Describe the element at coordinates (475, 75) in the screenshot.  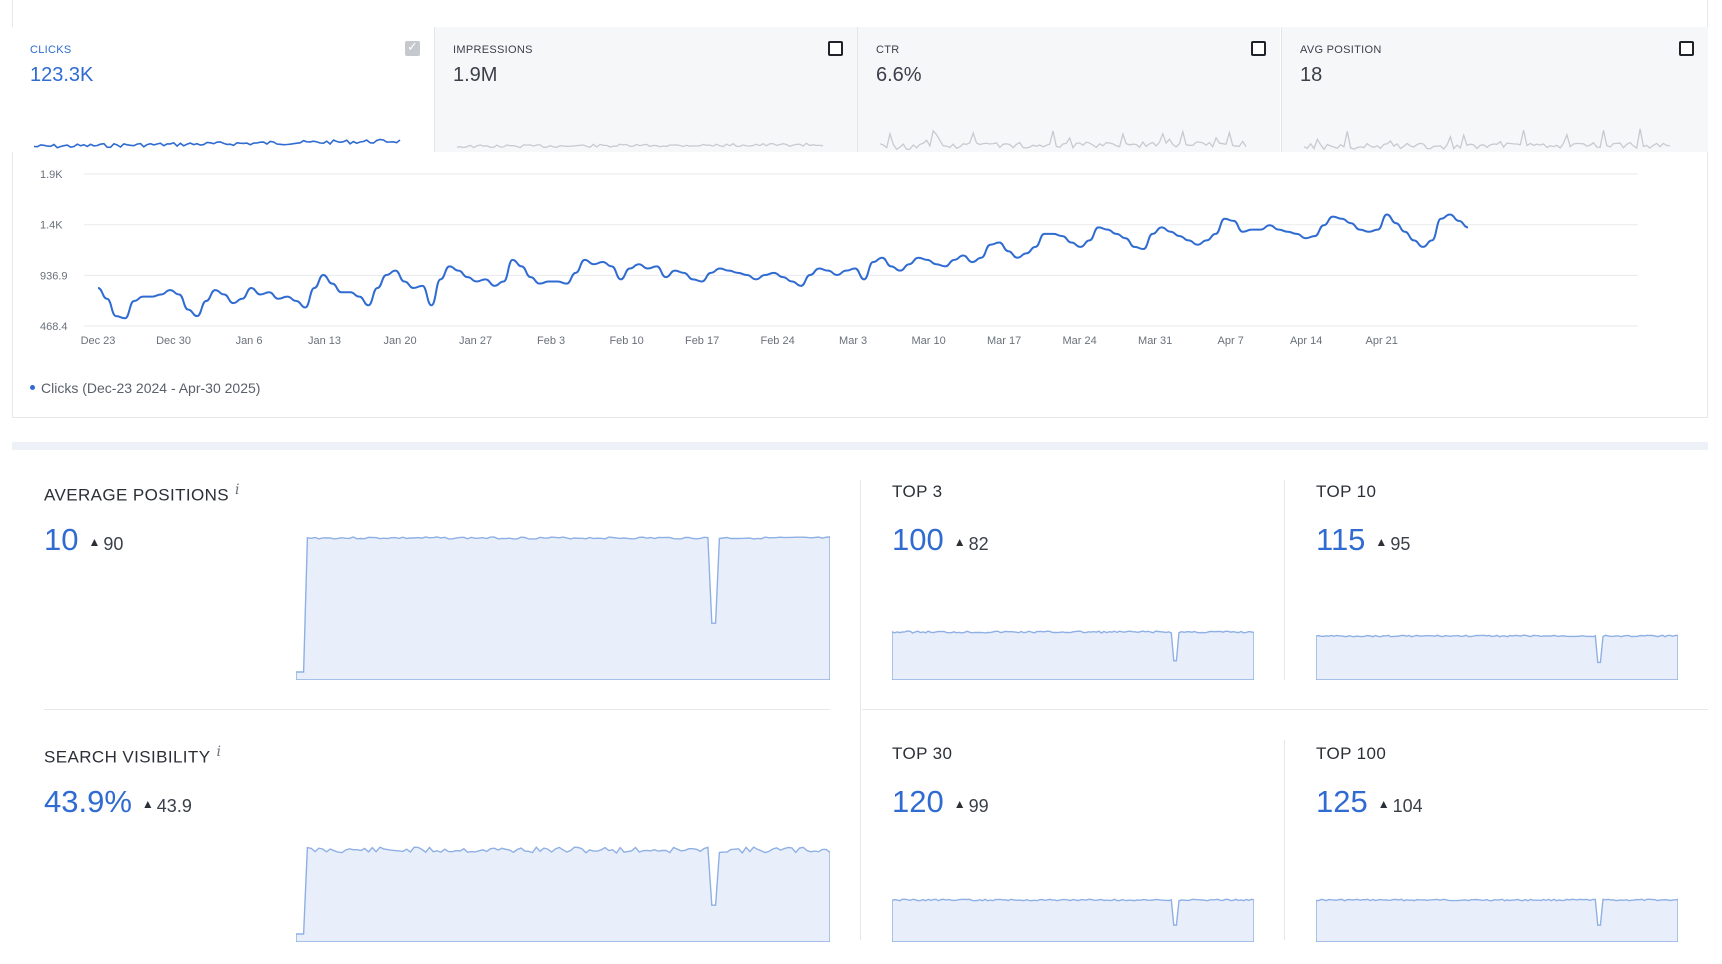
I see `metric-value: 1.9M` at that location.